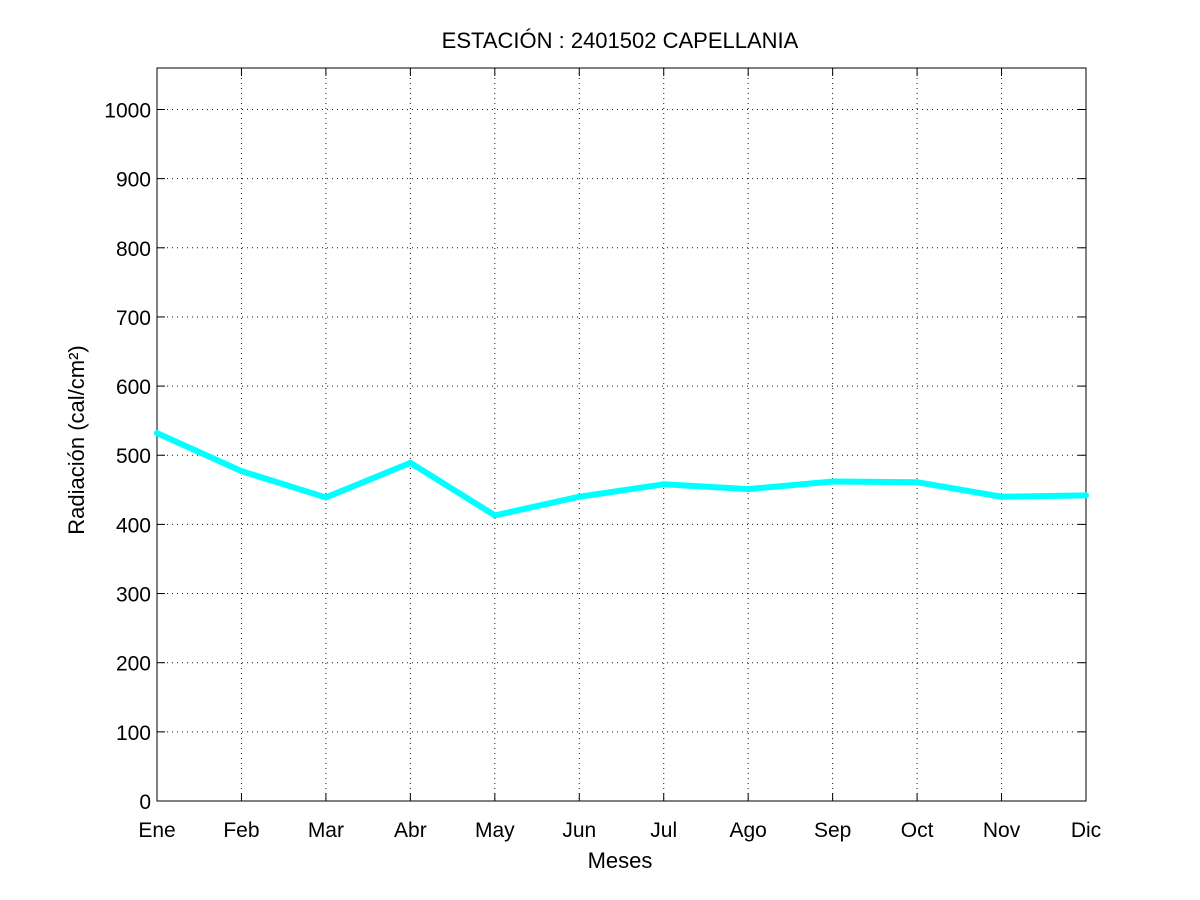  I want to click on x-tick-label: Oct, so click(917, 830).